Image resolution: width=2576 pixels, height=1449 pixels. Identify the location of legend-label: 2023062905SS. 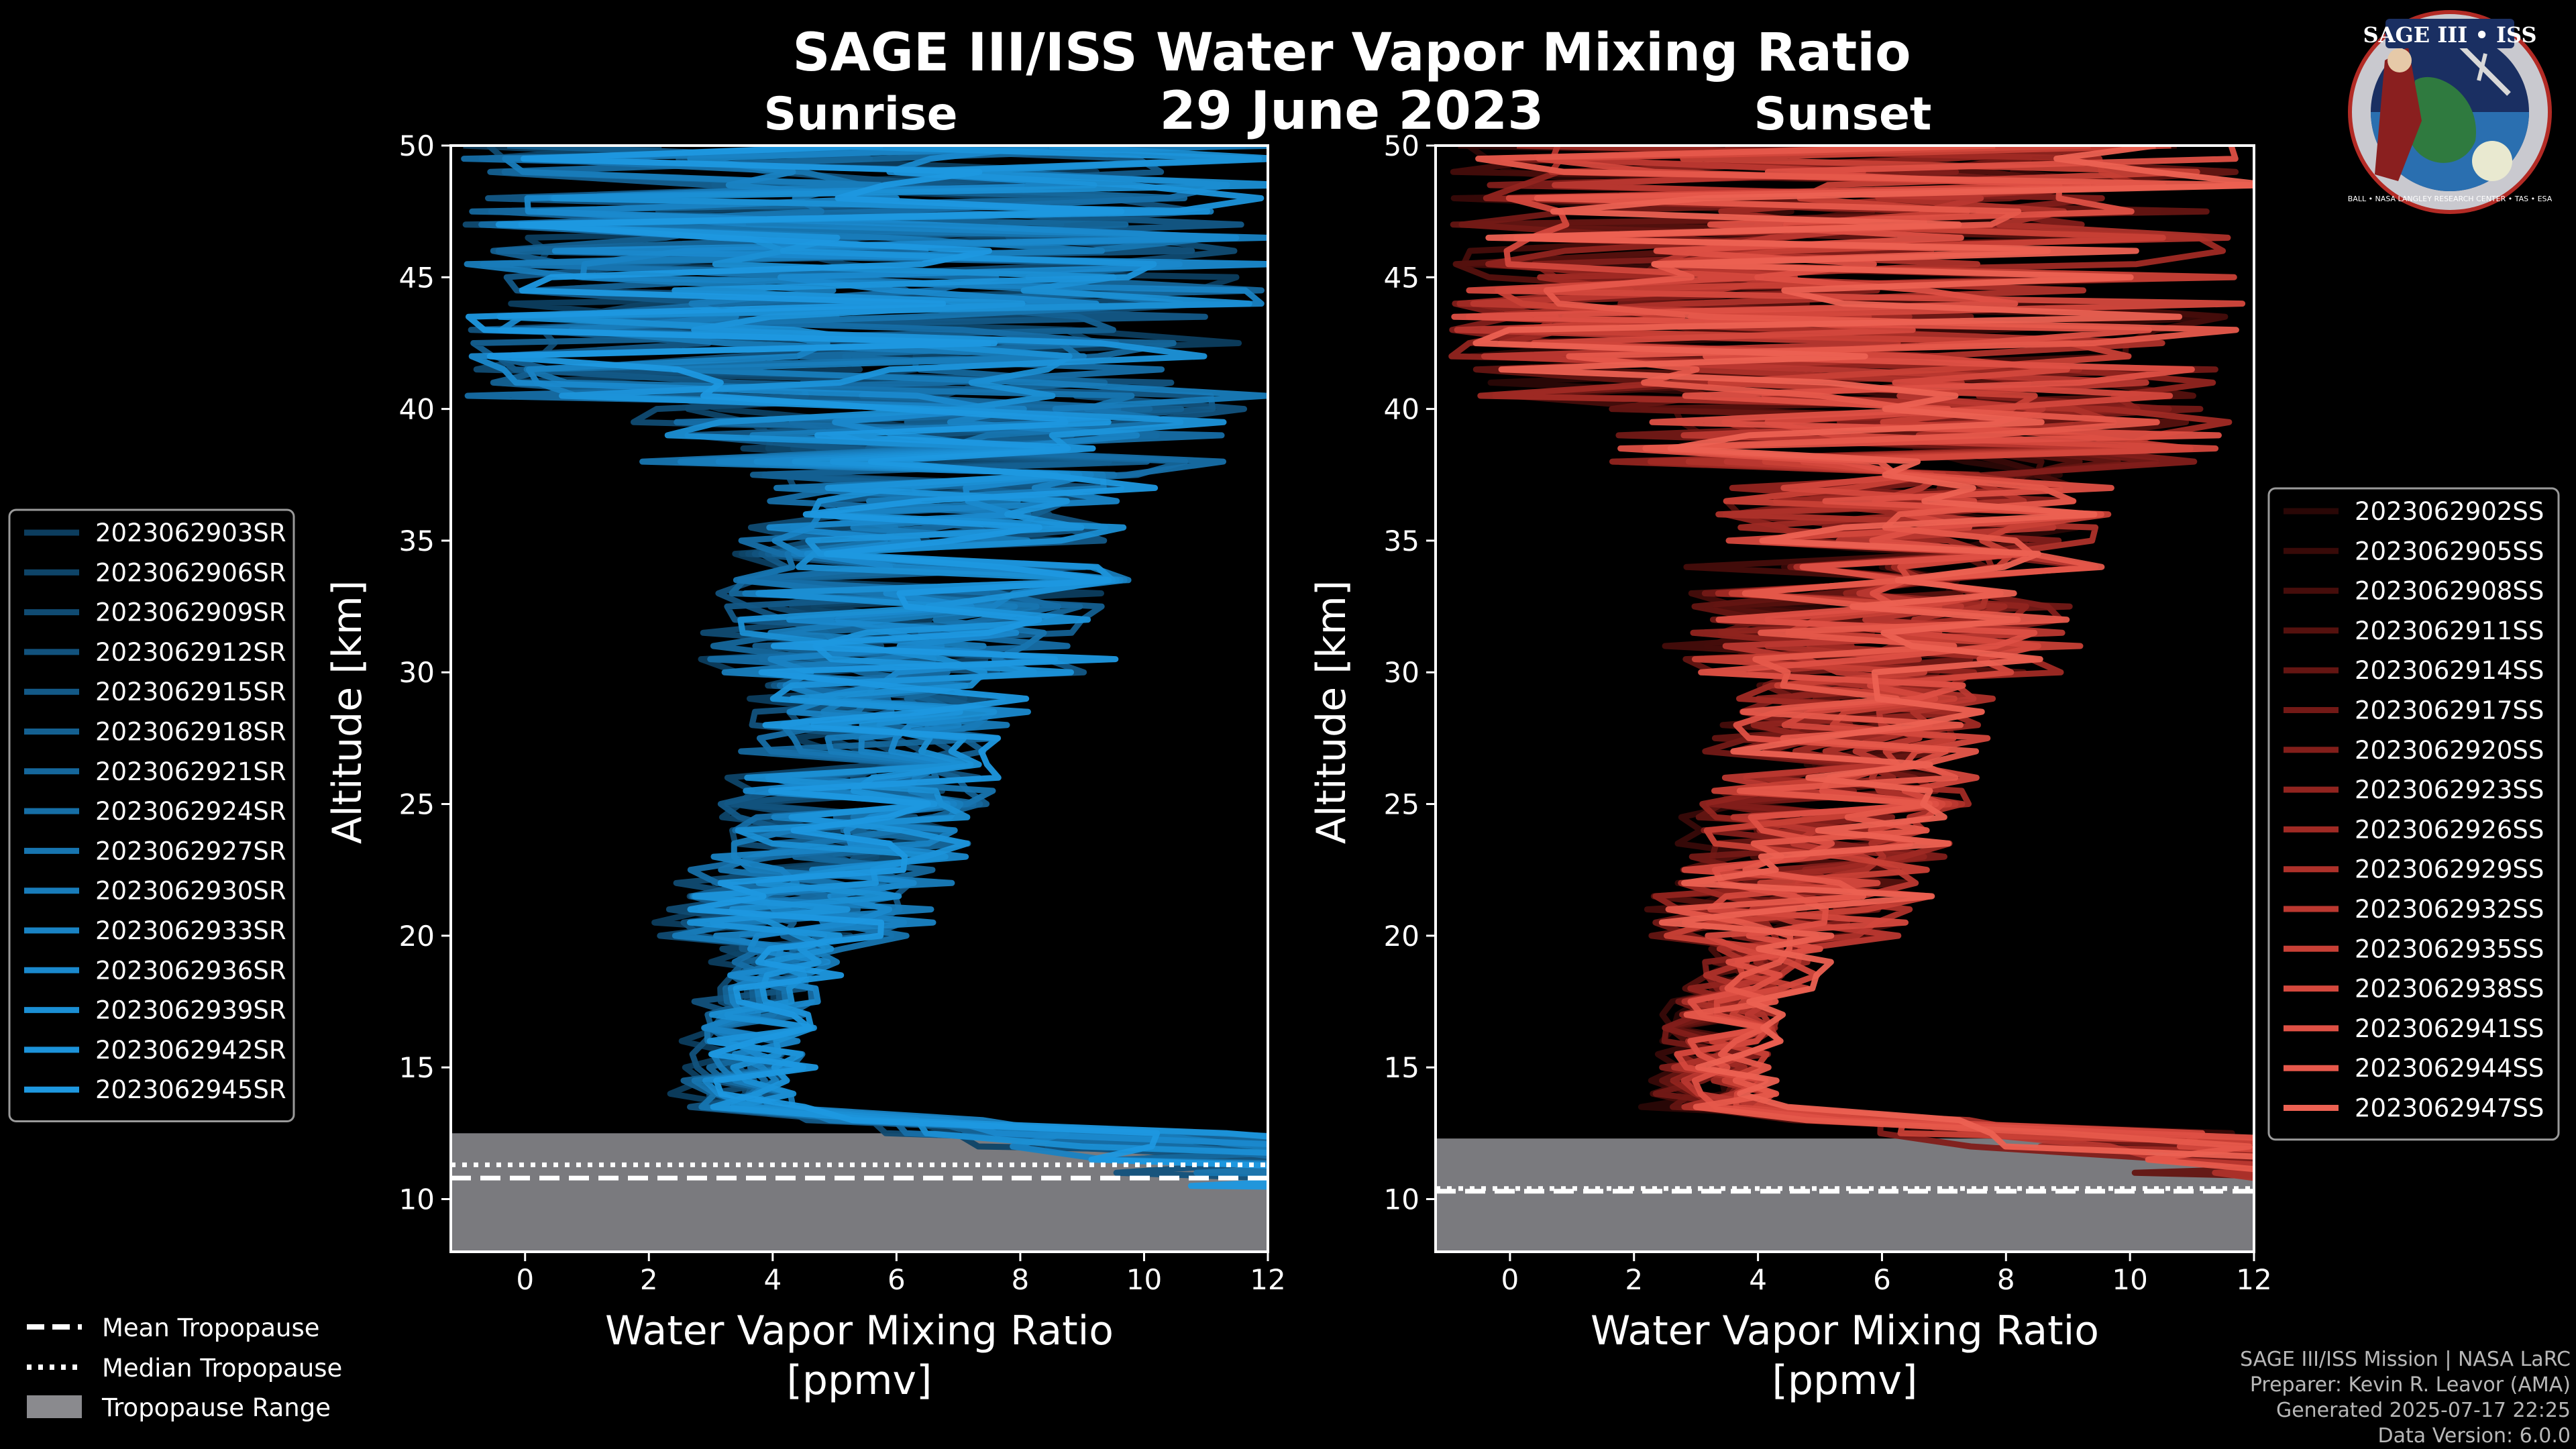
(2449, 551).